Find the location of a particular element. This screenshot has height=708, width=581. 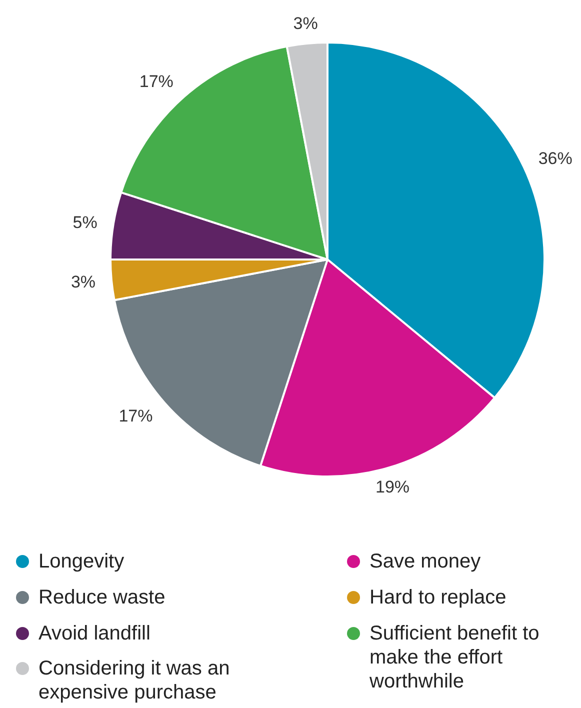

legend-label: Save money is located at coordinates (425, 561).